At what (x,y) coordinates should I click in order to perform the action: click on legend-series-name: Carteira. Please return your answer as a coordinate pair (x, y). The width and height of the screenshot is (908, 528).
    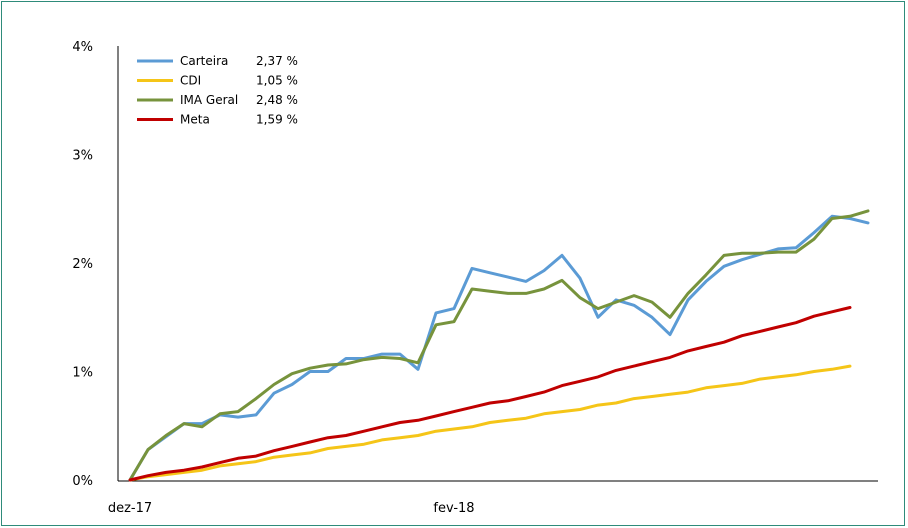
    Looking at the image, I should click on (204, 61).